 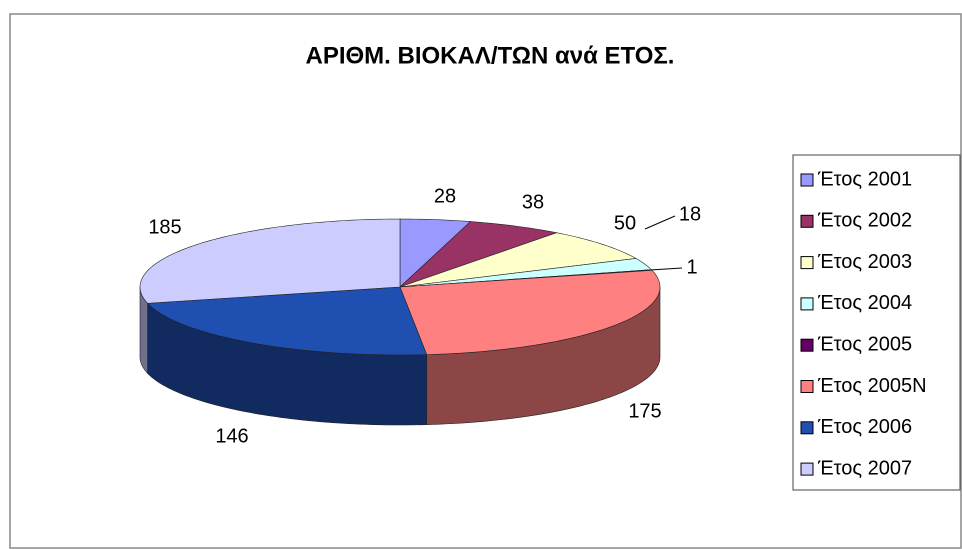 I want to click on legend-label: Έτος 2005, so click(x=864, y=344).